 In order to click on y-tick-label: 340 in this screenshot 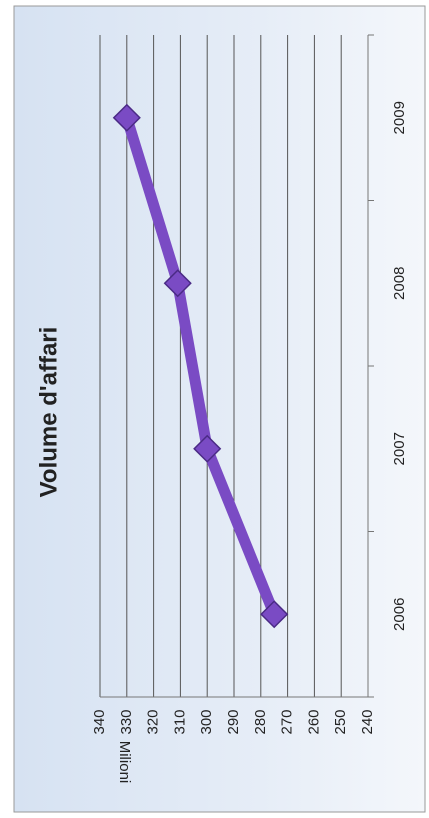, I will do `click(99, 721)`.